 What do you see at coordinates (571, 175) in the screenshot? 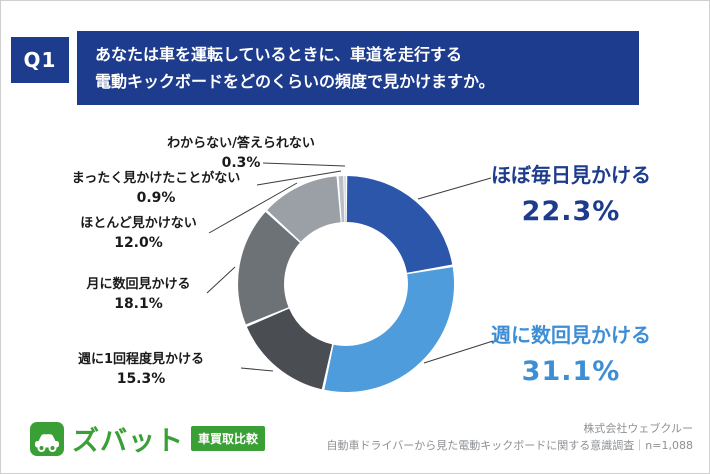
I see `segment-label: ほぼ毎日見かける` at bounding box center [571, 175].